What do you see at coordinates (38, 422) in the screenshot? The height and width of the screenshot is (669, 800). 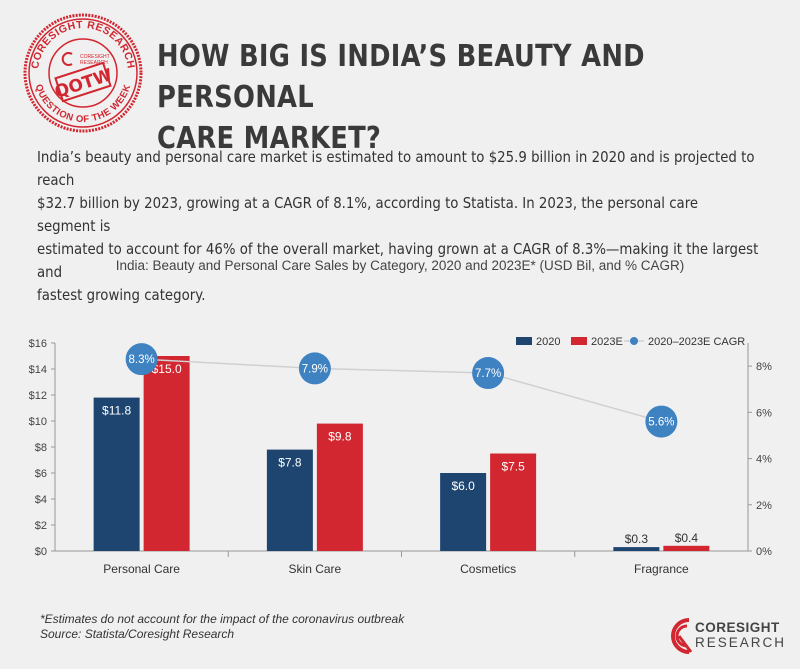 I see `y-left-tick-label: $10` at bounding box center [38, 422].